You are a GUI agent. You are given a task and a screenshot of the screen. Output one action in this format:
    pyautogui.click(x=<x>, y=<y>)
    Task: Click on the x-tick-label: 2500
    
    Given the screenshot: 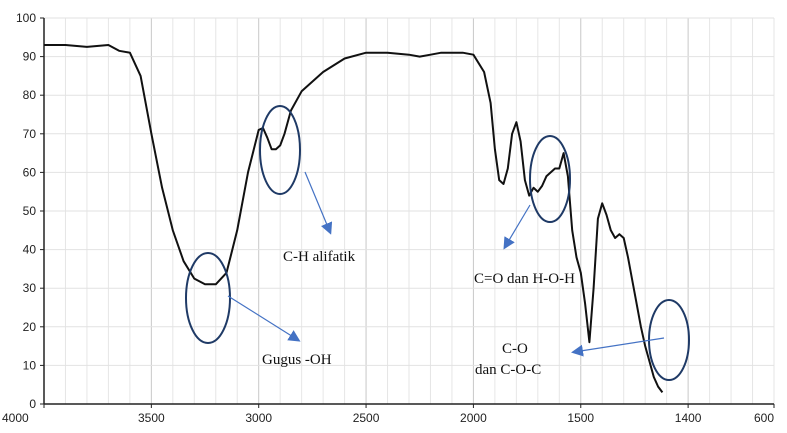 What is the action you would take?
    pyautogui.click(x=366, y=418)
    